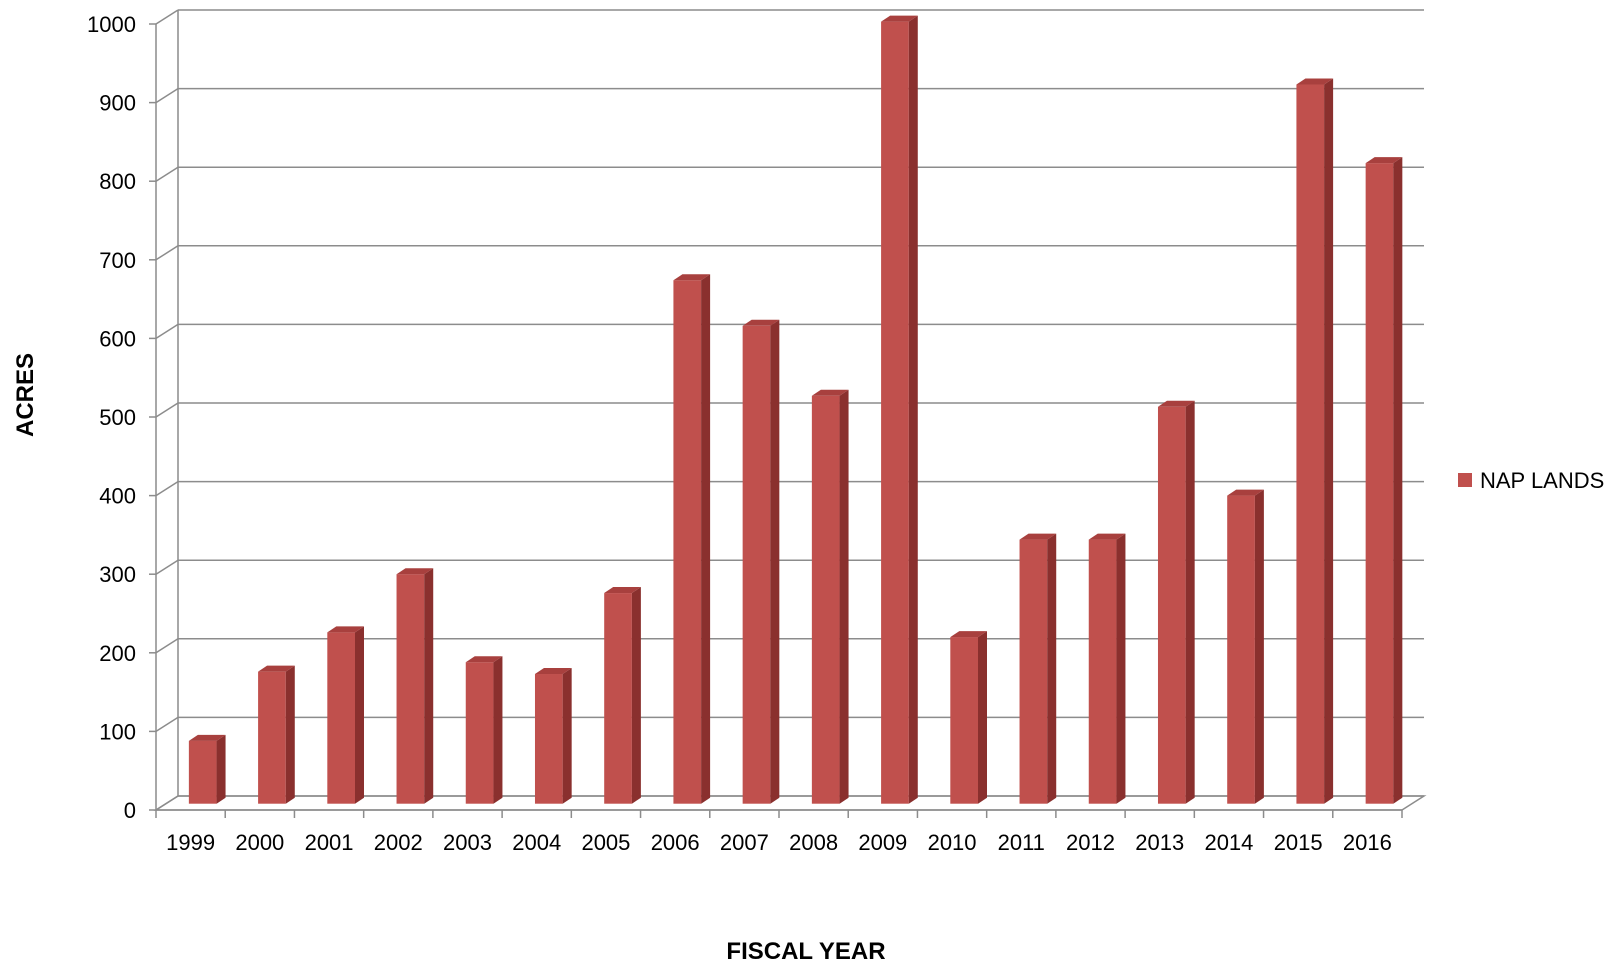  What do you see at coordinates (1542, 480) in the screenshot?
I see `legend-label: NAP LANDS` at bounding box center [1542, 480].